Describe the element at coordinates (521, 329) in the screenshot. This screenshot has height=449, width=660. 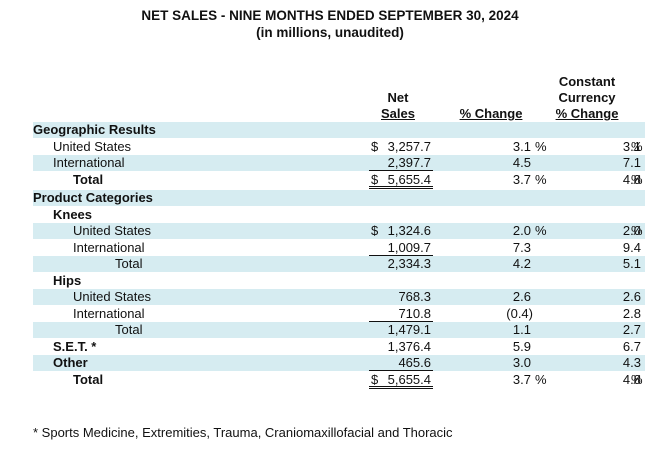
I see `change-value: 1.1` at that location.